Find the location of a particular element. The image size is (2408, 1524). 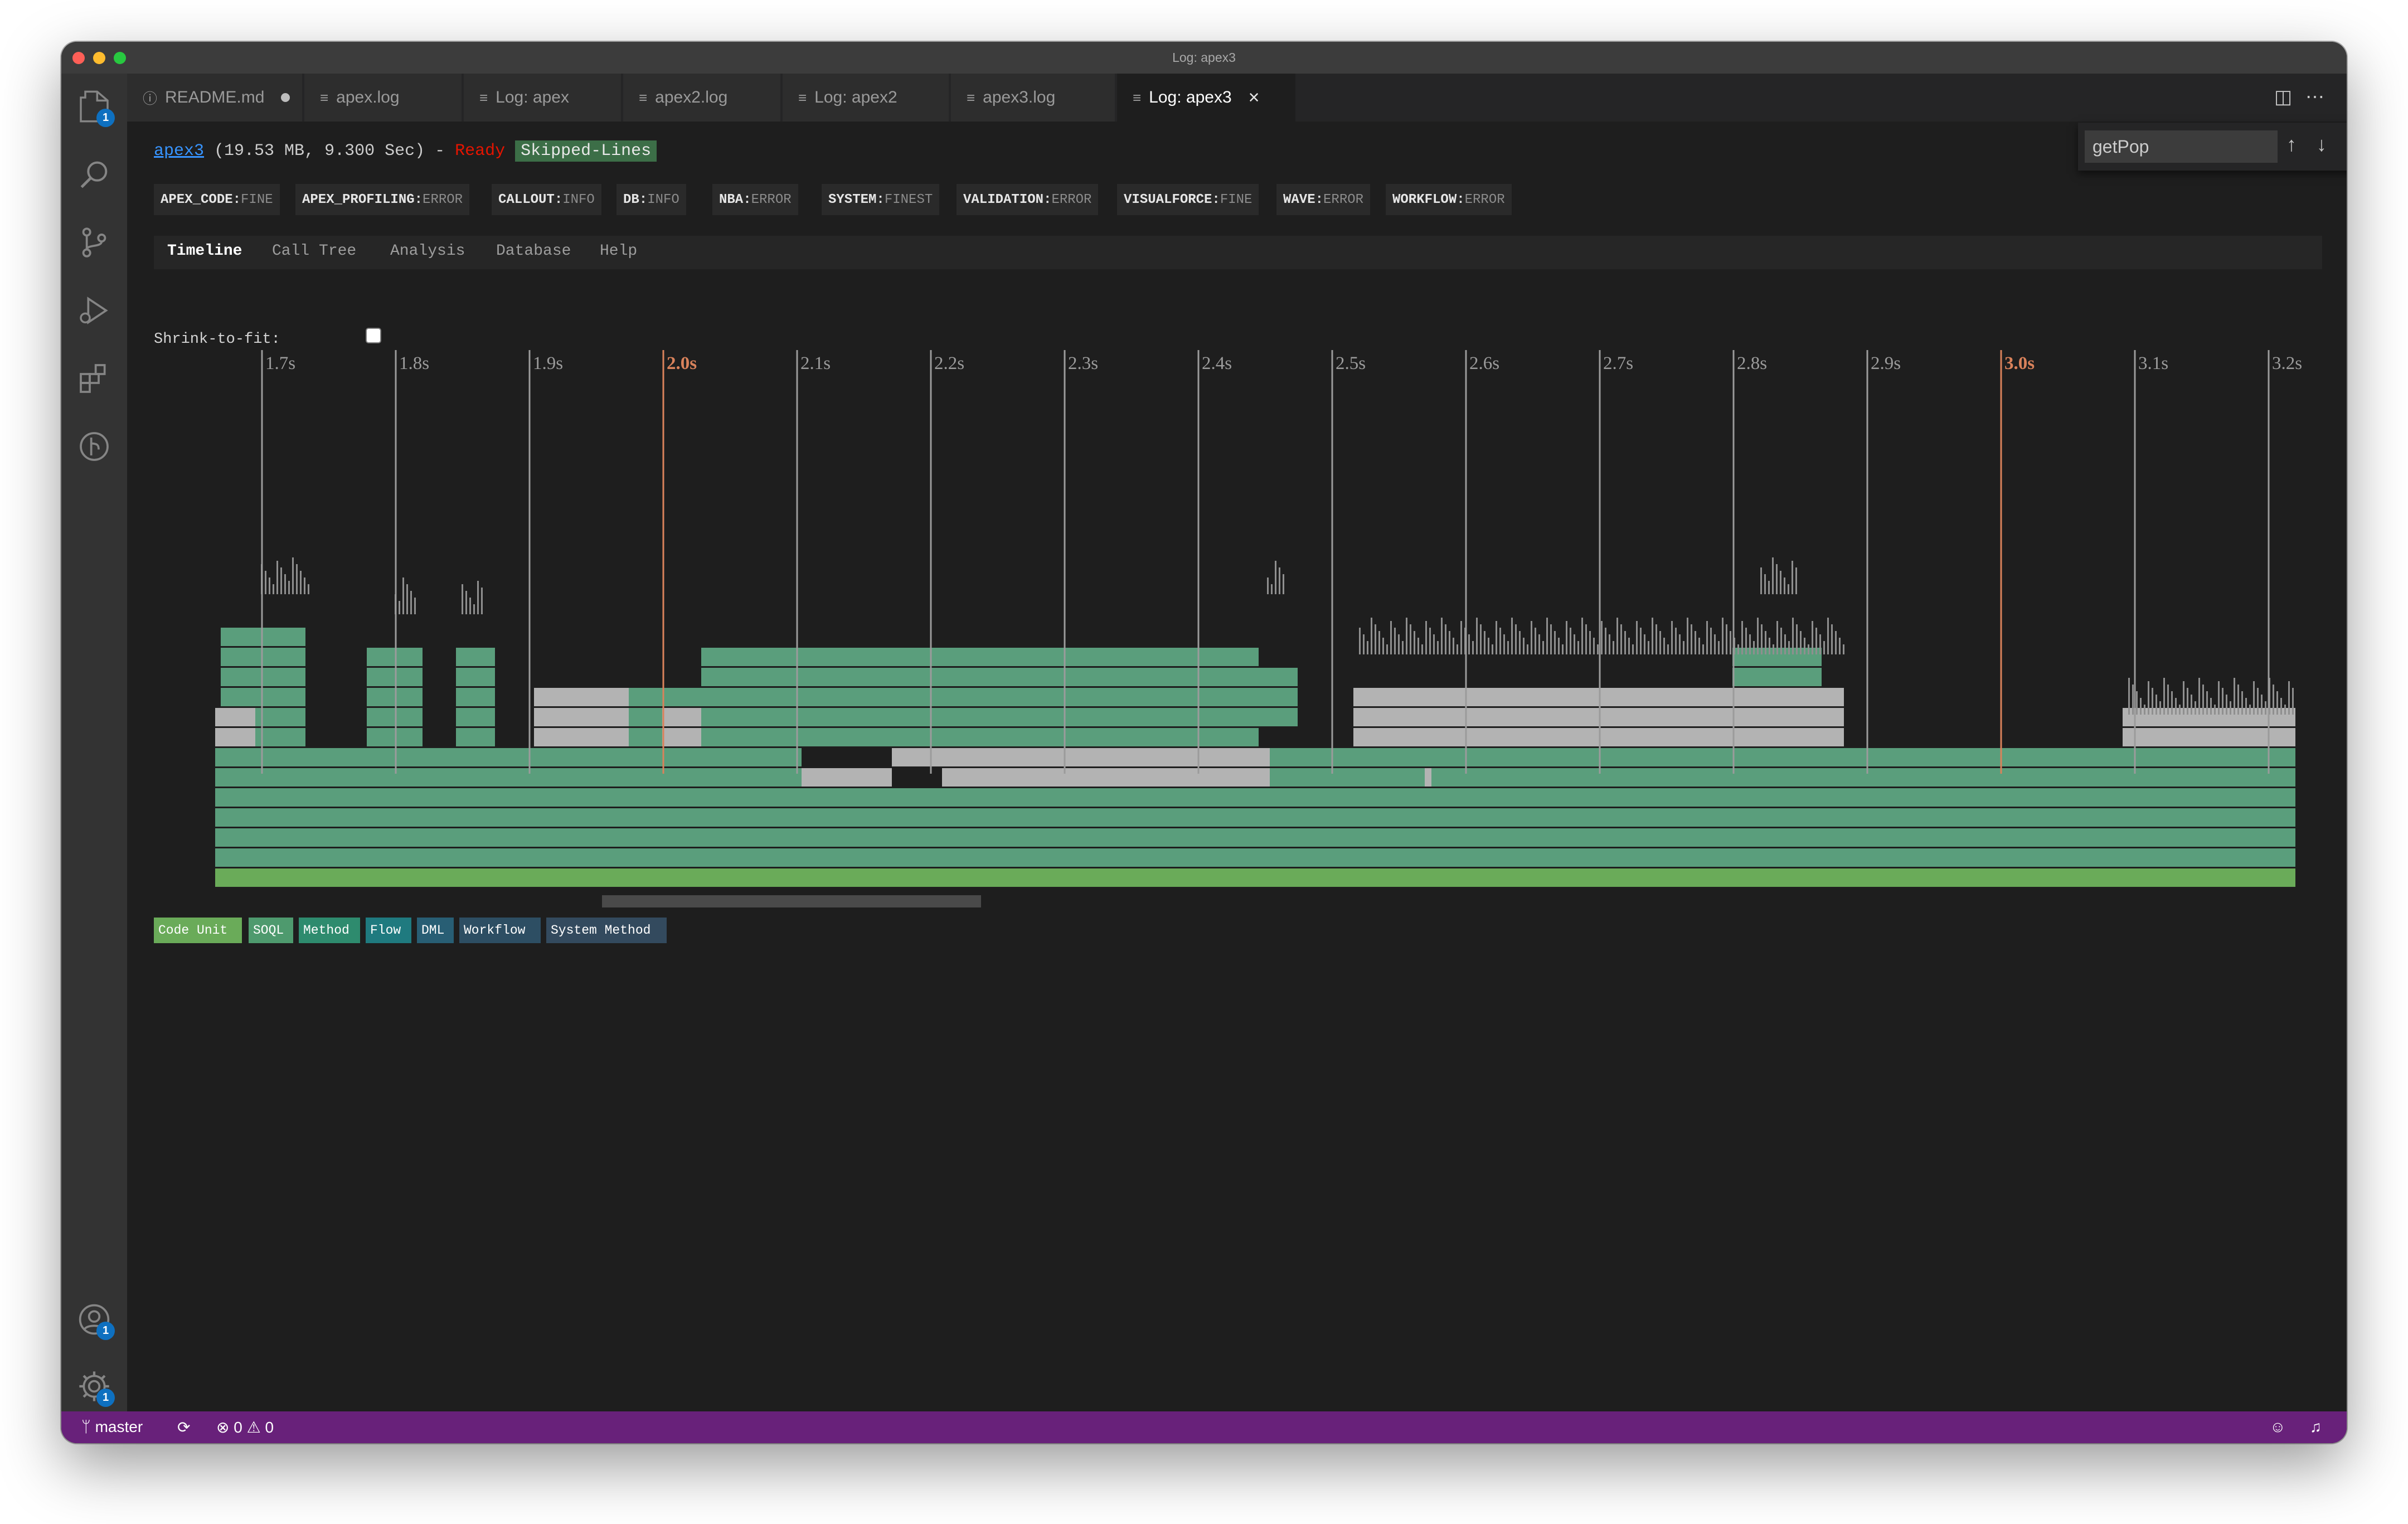

tab-readme: ⓘ README.md is located at coordinates (215, 98).